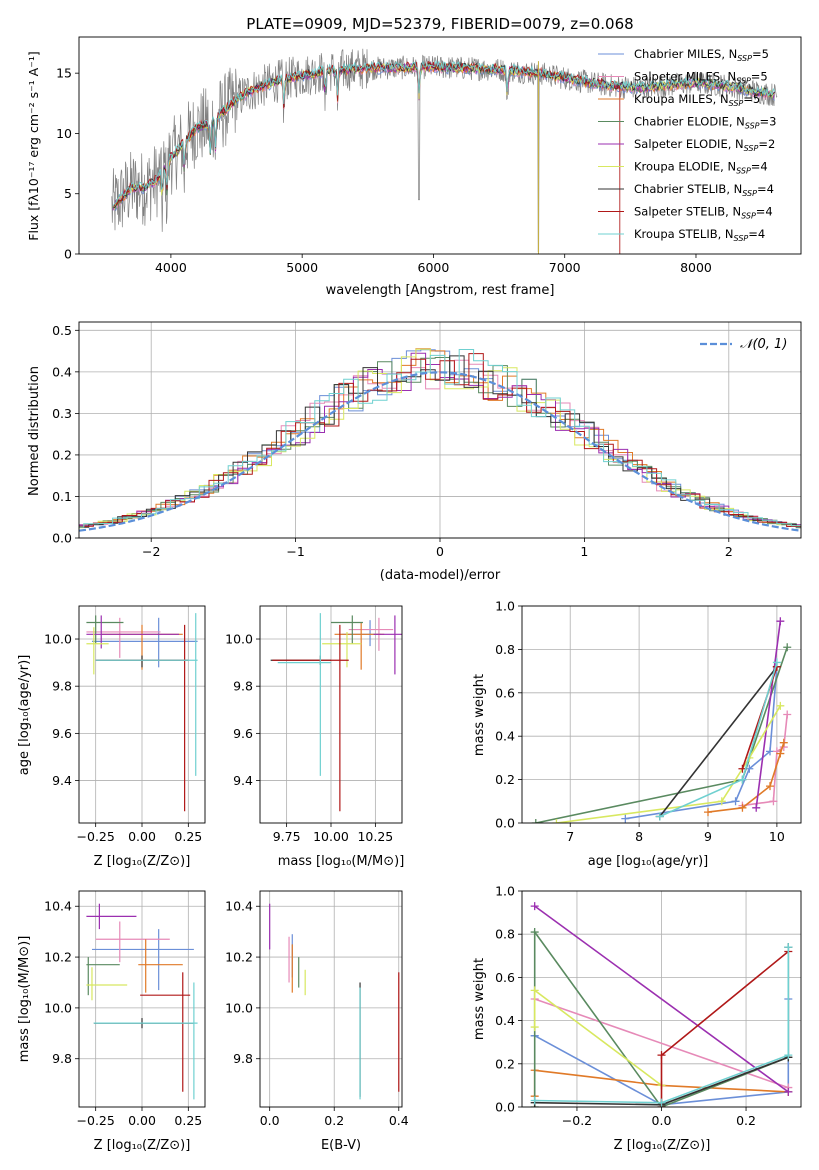 The height and width of the screenshot is (1170, 819). I want to click on mass-z-axes: −0.25 0.00 0.25 9.8 10.0 10.2 10.4, so click(124, 1009).